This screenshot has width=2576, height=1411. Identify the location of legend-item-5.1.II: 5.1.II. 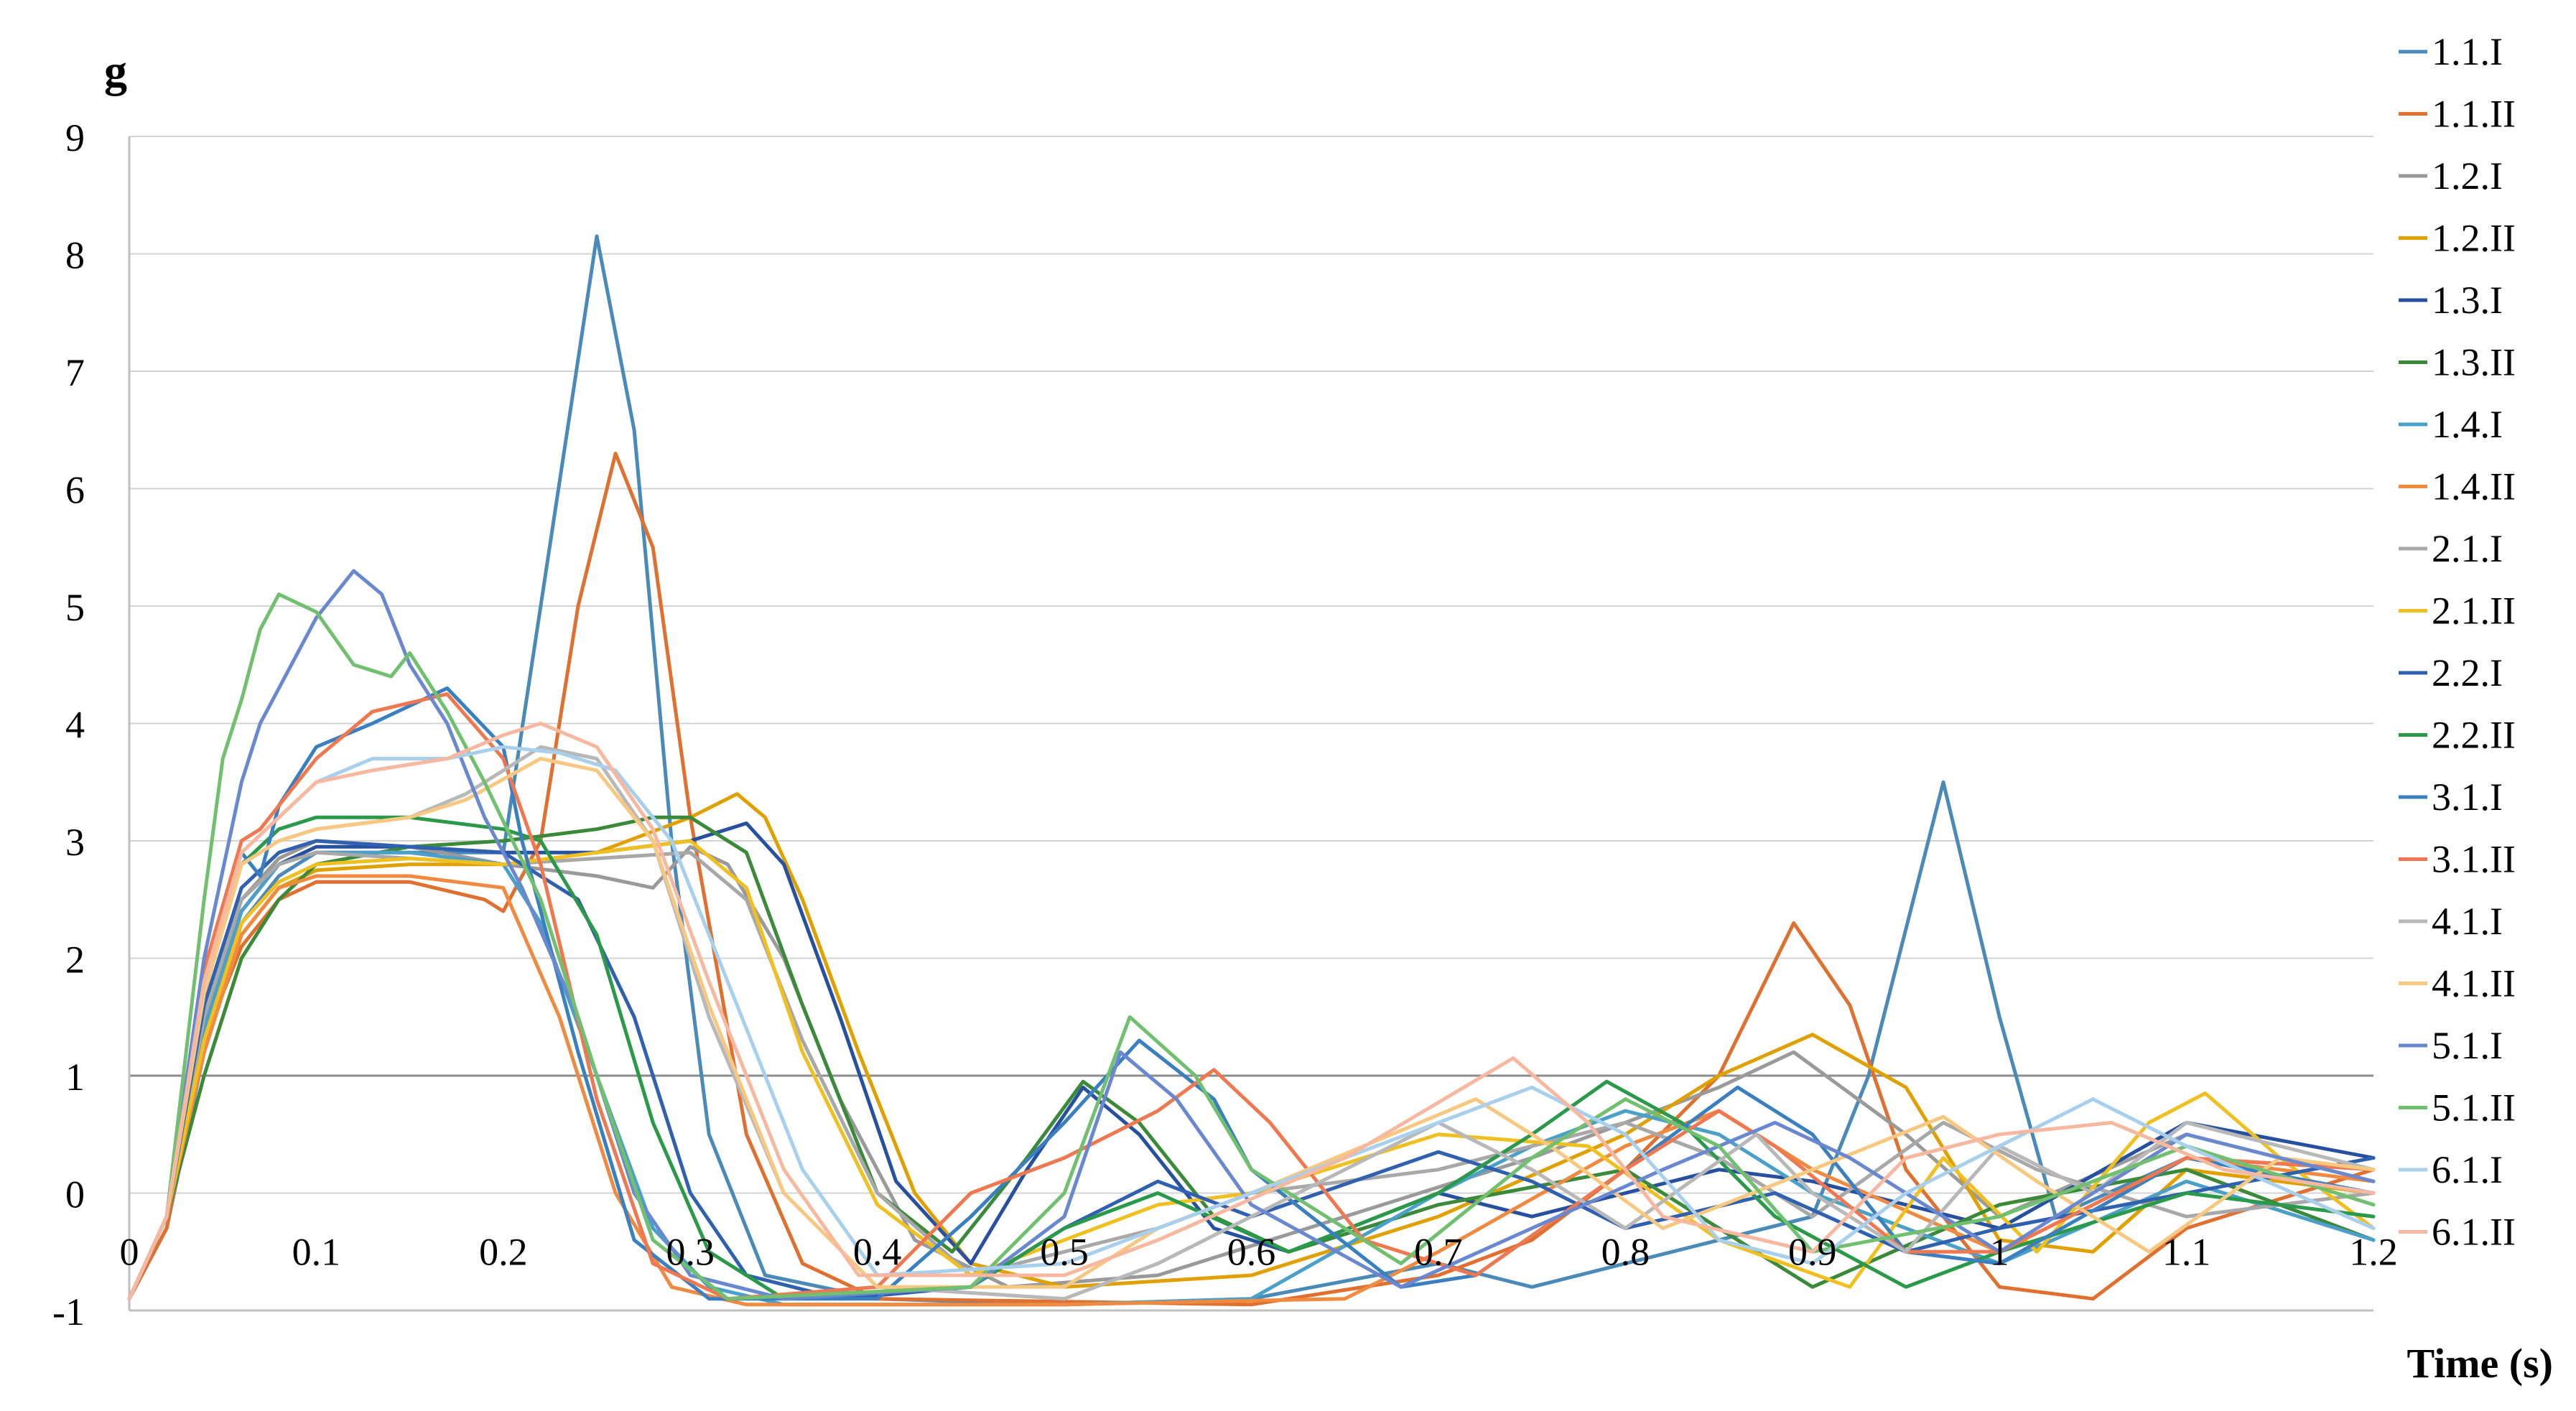
(2457, 1108).